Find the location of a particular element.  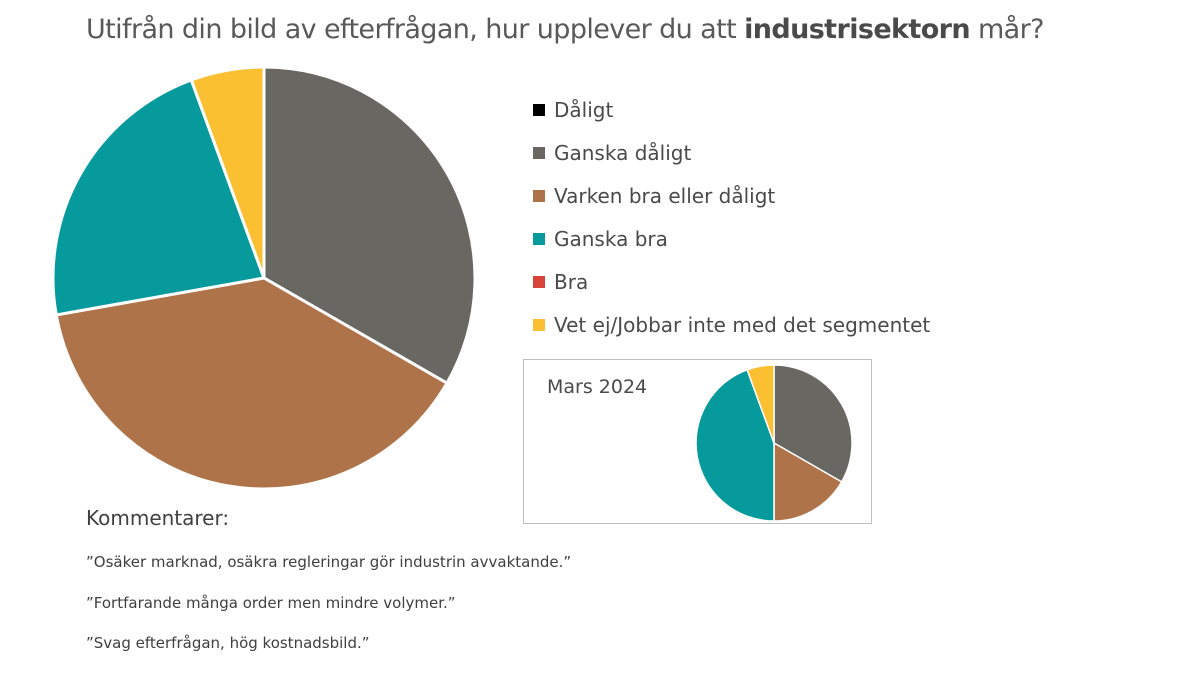

comment-3: ”Svag efterfrågan, hög kostnadsbild.” is located at coordinates (228, 643).